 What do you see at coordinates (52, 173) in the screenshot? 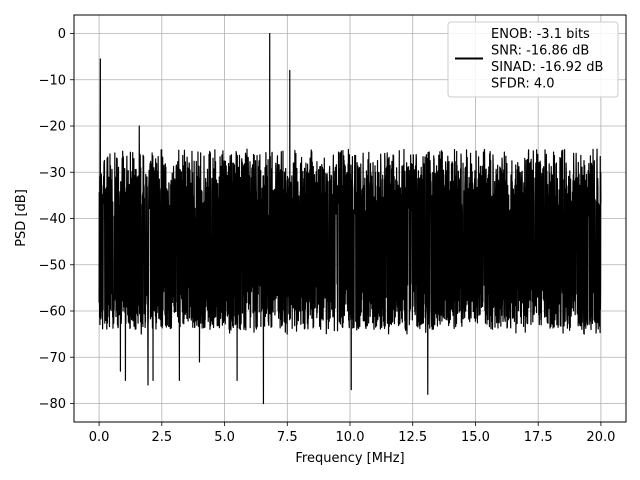
I see `y-tick-label: −30` at bounding box center [52, 173].